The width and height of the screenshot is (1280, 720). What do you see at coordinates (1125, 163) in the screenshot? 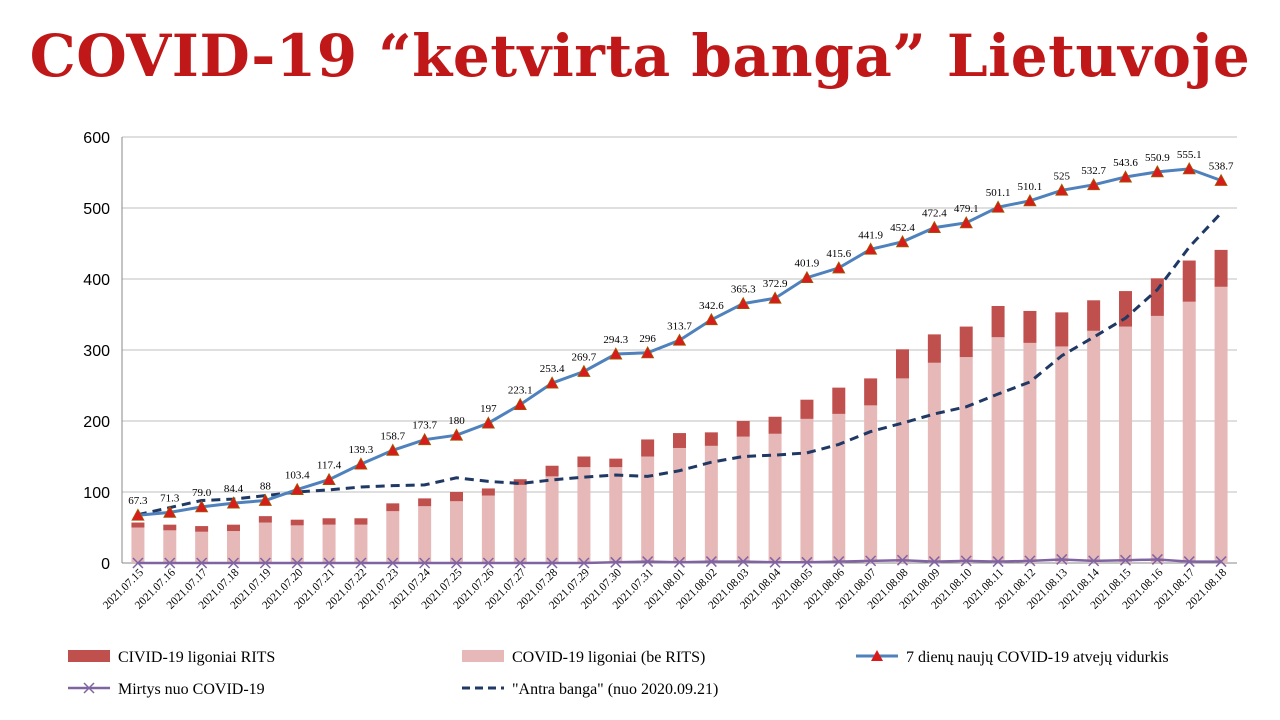
I see `data-label: 543.6` at bounding box center [1125, 163].